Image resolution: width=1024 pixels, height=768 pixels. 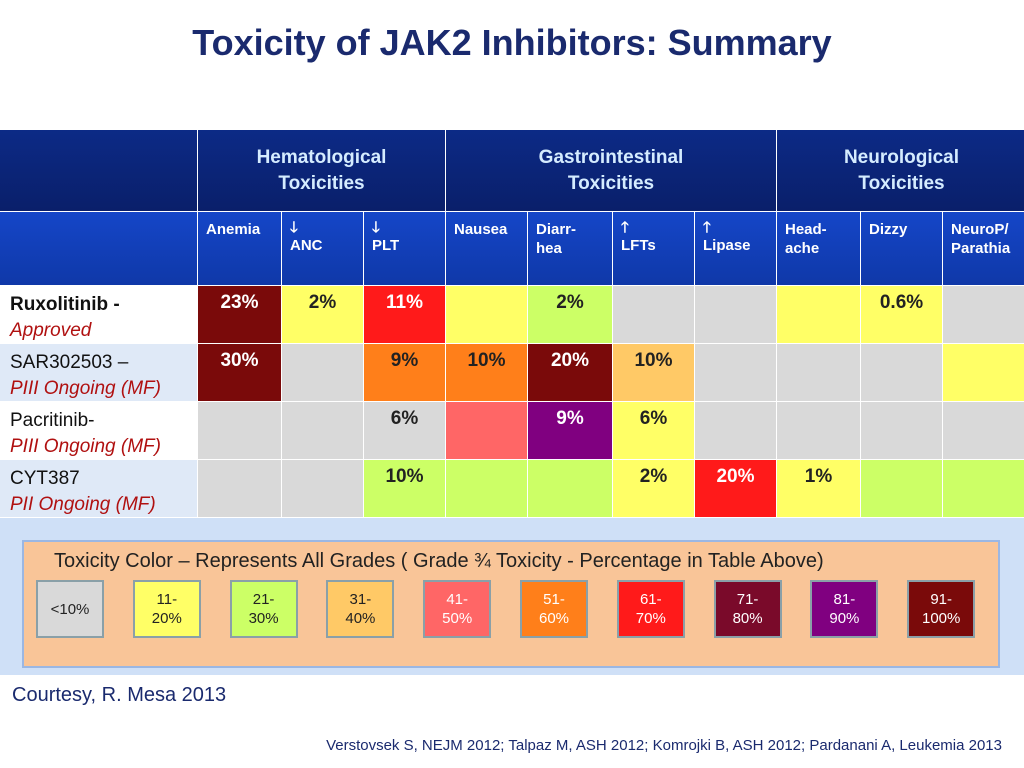 I want to click on legend-swatch: 91- 100%, so click(x=941, y=609).